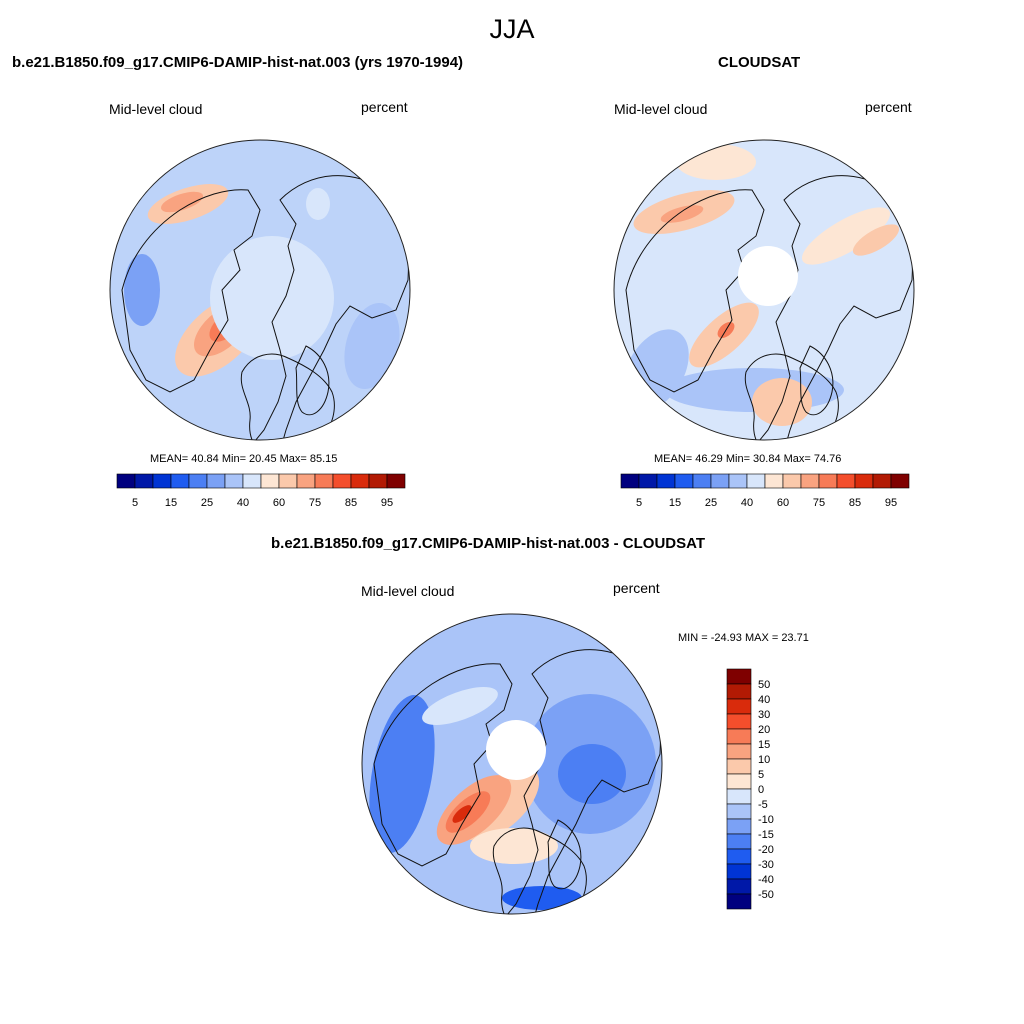 This screenshot has width=1024, height=1024. What do you see at coordinates (661, 109) in the screenshot?
I see `obs-variable-label: Mid-level cloud` at bounding box center [661, 109].